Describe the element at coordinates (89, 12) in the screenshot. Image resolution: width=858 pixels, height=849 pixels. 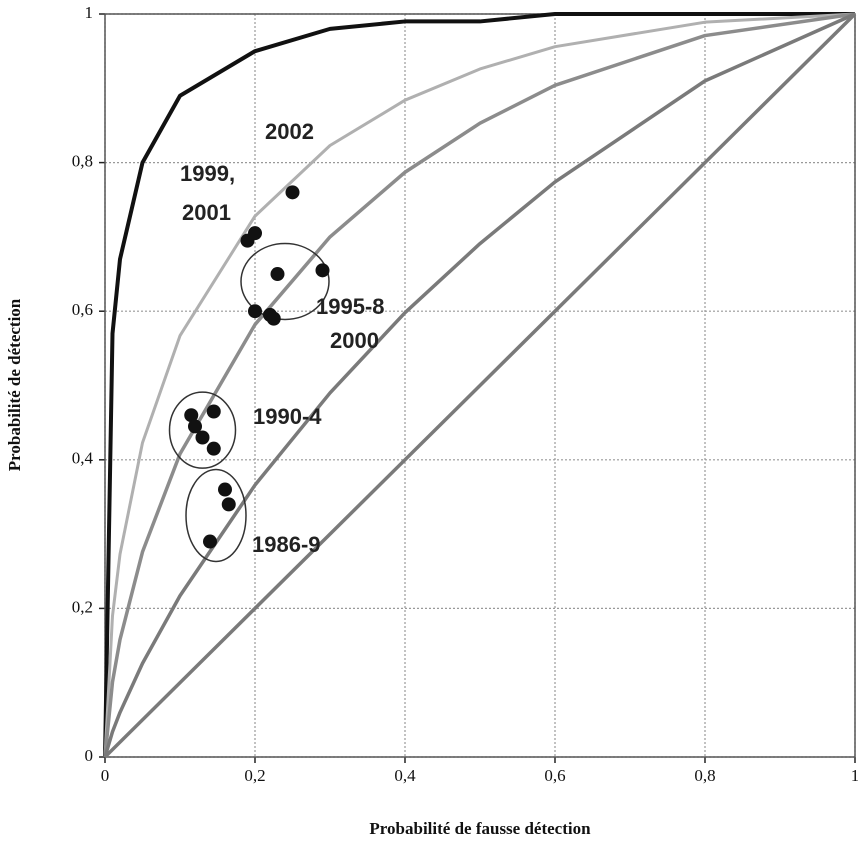
I see `y-tick-label: 1` at that location.